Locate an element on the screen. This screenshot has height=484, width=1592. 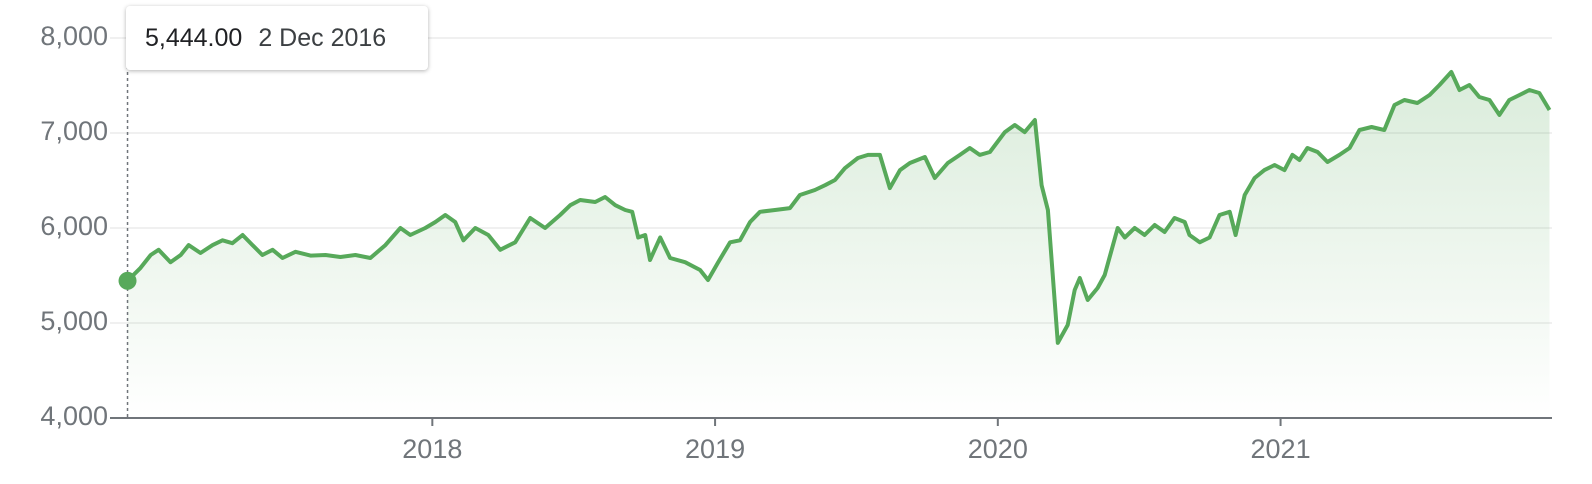
y-tick-label: 6,000 is located at coordinates (74, 226).